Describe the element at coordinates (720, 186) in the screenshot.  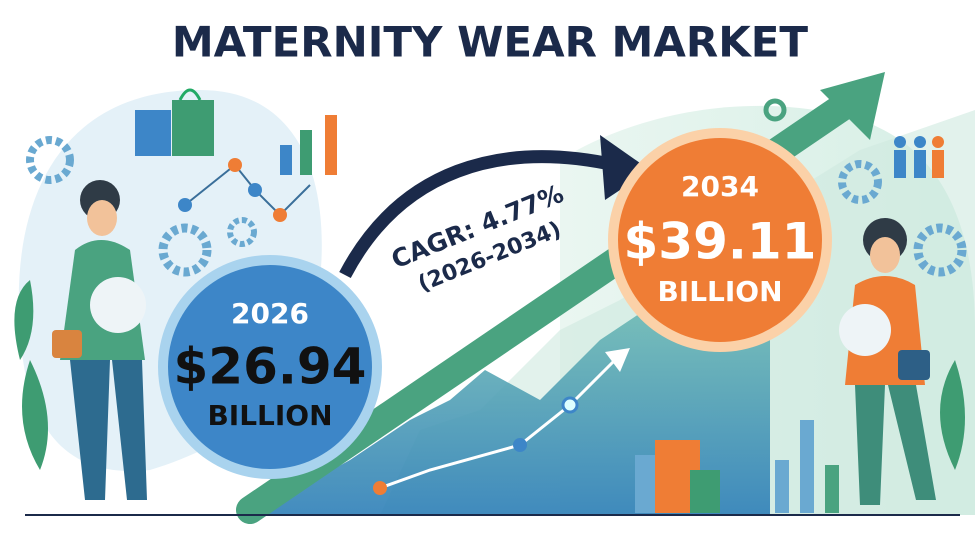
I see `end-year: 2034` at that location.